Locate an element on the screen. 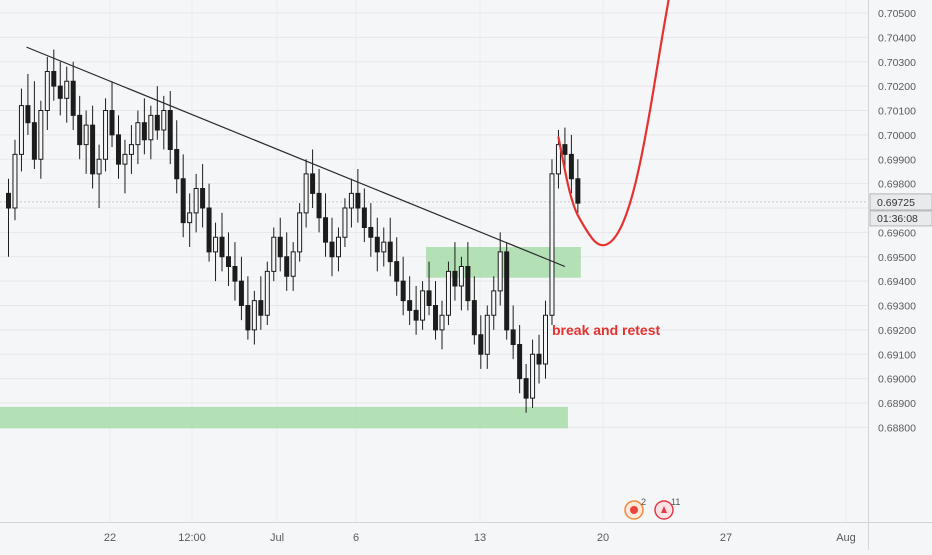  canada-flag-icon: 11 is located at coordinates (667, 508).